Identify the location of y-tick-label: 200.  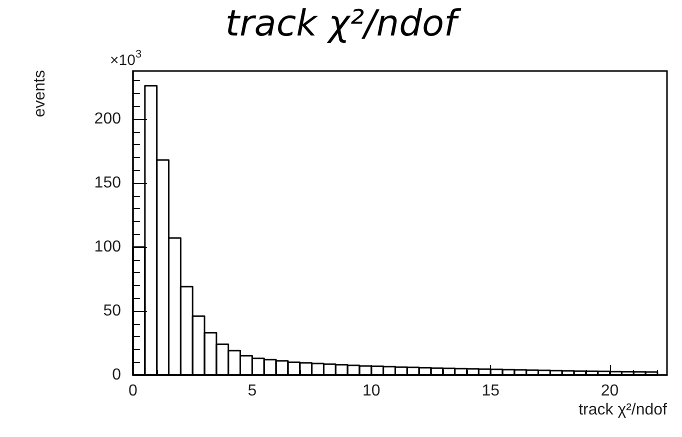
(108, 119).